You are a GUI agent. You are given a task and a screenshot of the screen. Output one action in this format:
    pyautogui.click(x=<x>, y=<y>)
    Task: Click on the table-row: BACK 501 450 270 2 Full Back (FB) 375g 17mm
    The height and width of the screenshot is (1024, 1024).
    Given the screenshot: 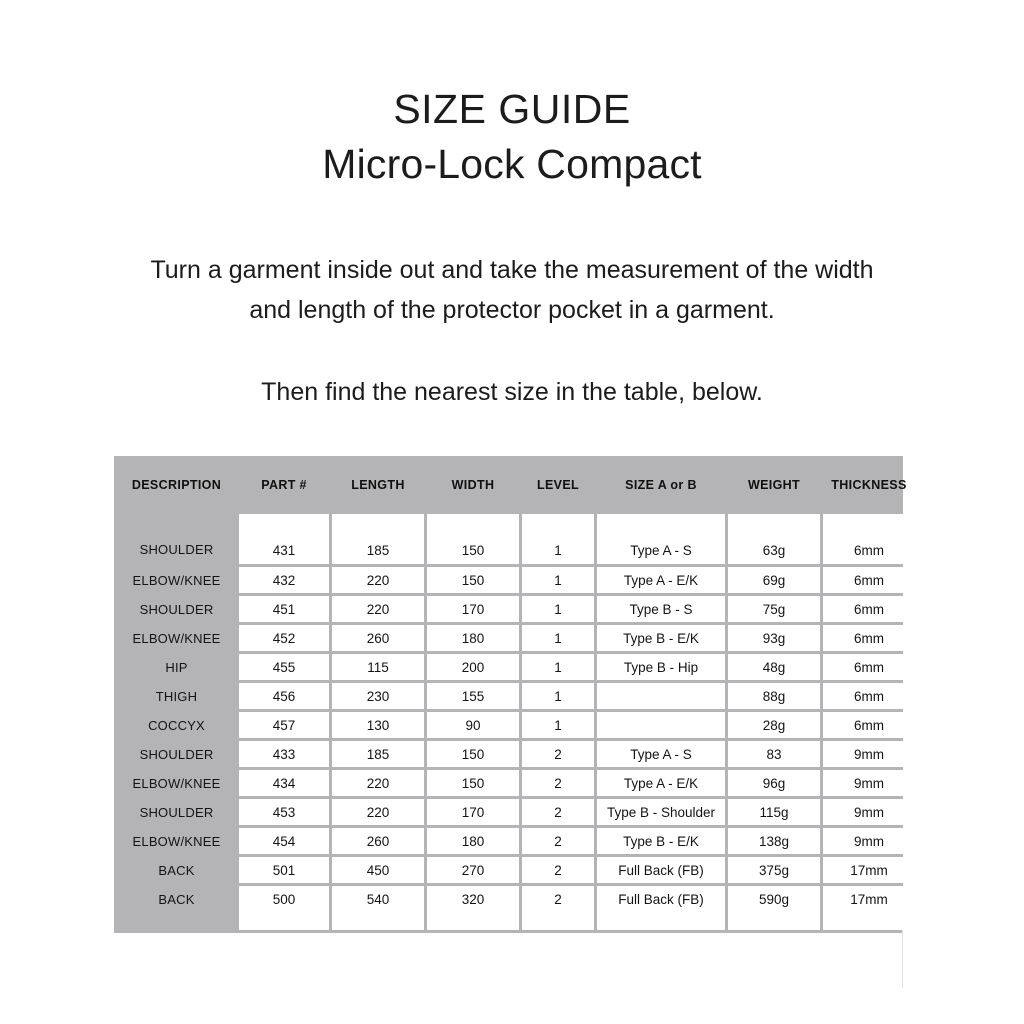 What is the action you would take?
    pyautogui.click(x=516, y=870)
    